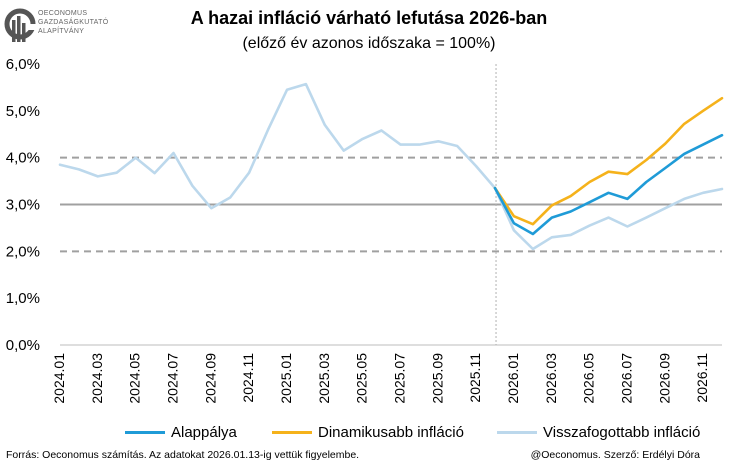  I want to click on logo-line-1: OECONOMUS, so click(63, 13).